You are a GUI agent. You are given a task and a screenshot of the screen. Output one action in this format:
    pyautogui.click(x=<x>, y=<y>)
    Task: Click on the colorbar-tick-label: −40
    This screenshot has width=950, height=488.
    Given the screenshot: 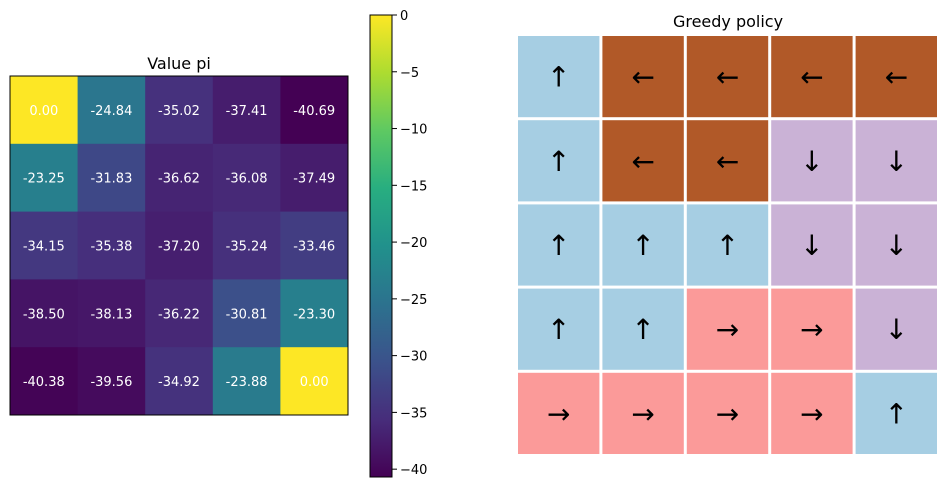 What is the action you would take?
    pyautogui.click(x=413, y=470)
    